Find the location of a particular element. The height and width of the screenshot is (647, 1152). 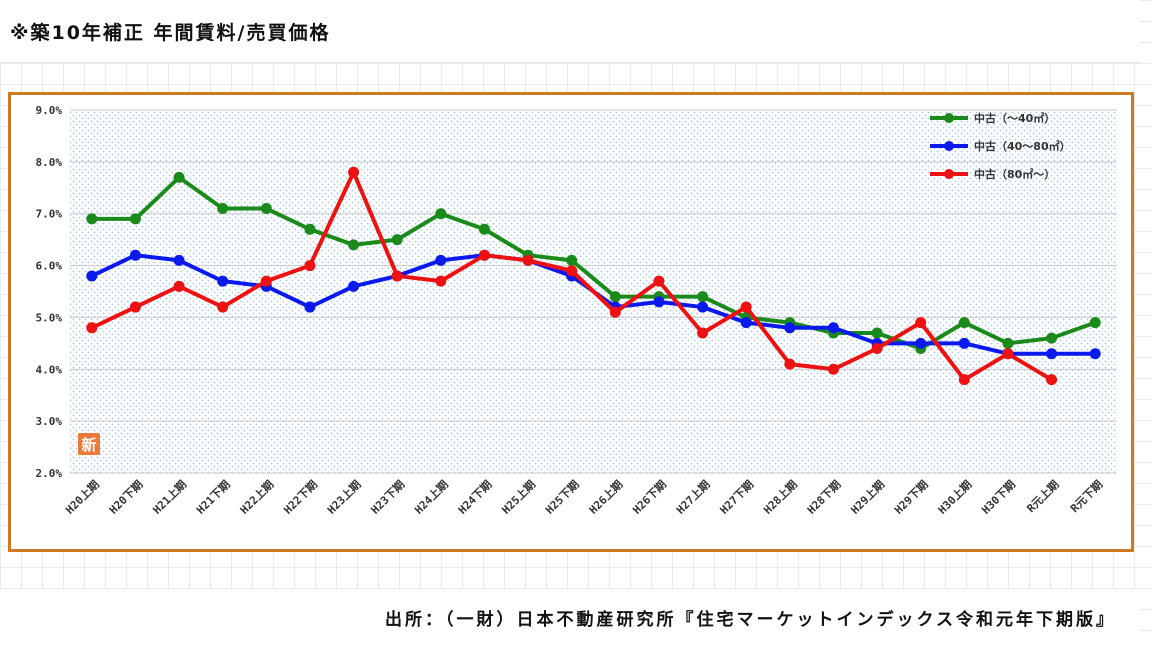

x-tick-label: H30下期 is located at coordinates (999, 497).